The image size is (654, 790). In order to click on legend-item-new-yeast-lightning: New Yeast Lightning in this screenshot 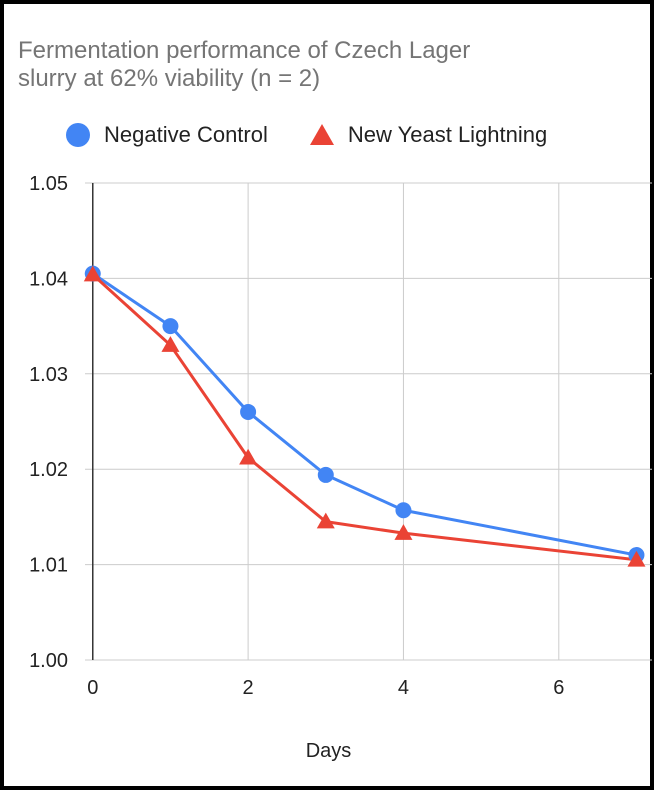, I will do `click(427, 135)`.